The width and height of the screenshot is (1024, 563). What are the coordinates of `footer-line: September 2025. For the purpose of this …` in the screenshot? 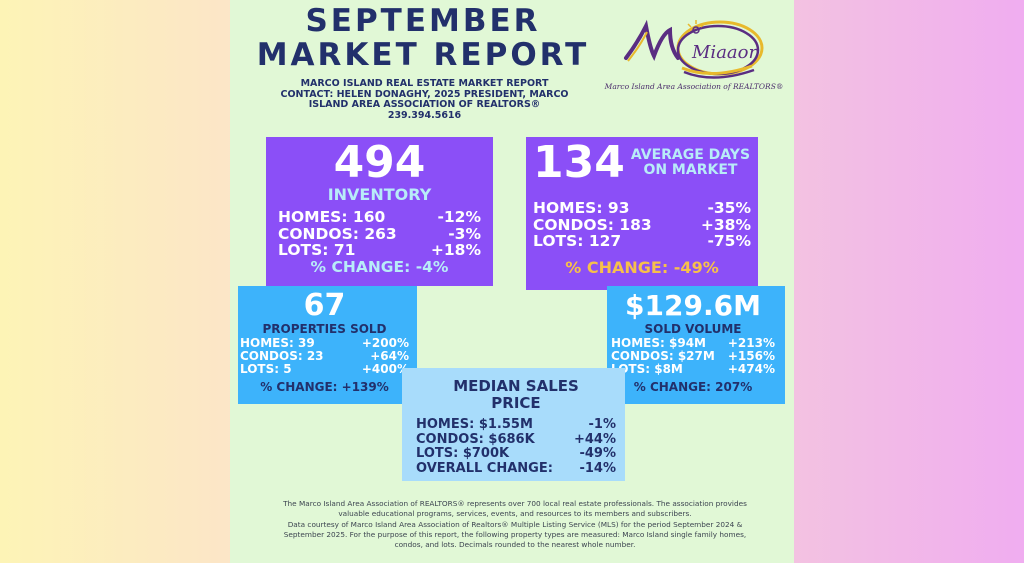 It's located at (515, 534).